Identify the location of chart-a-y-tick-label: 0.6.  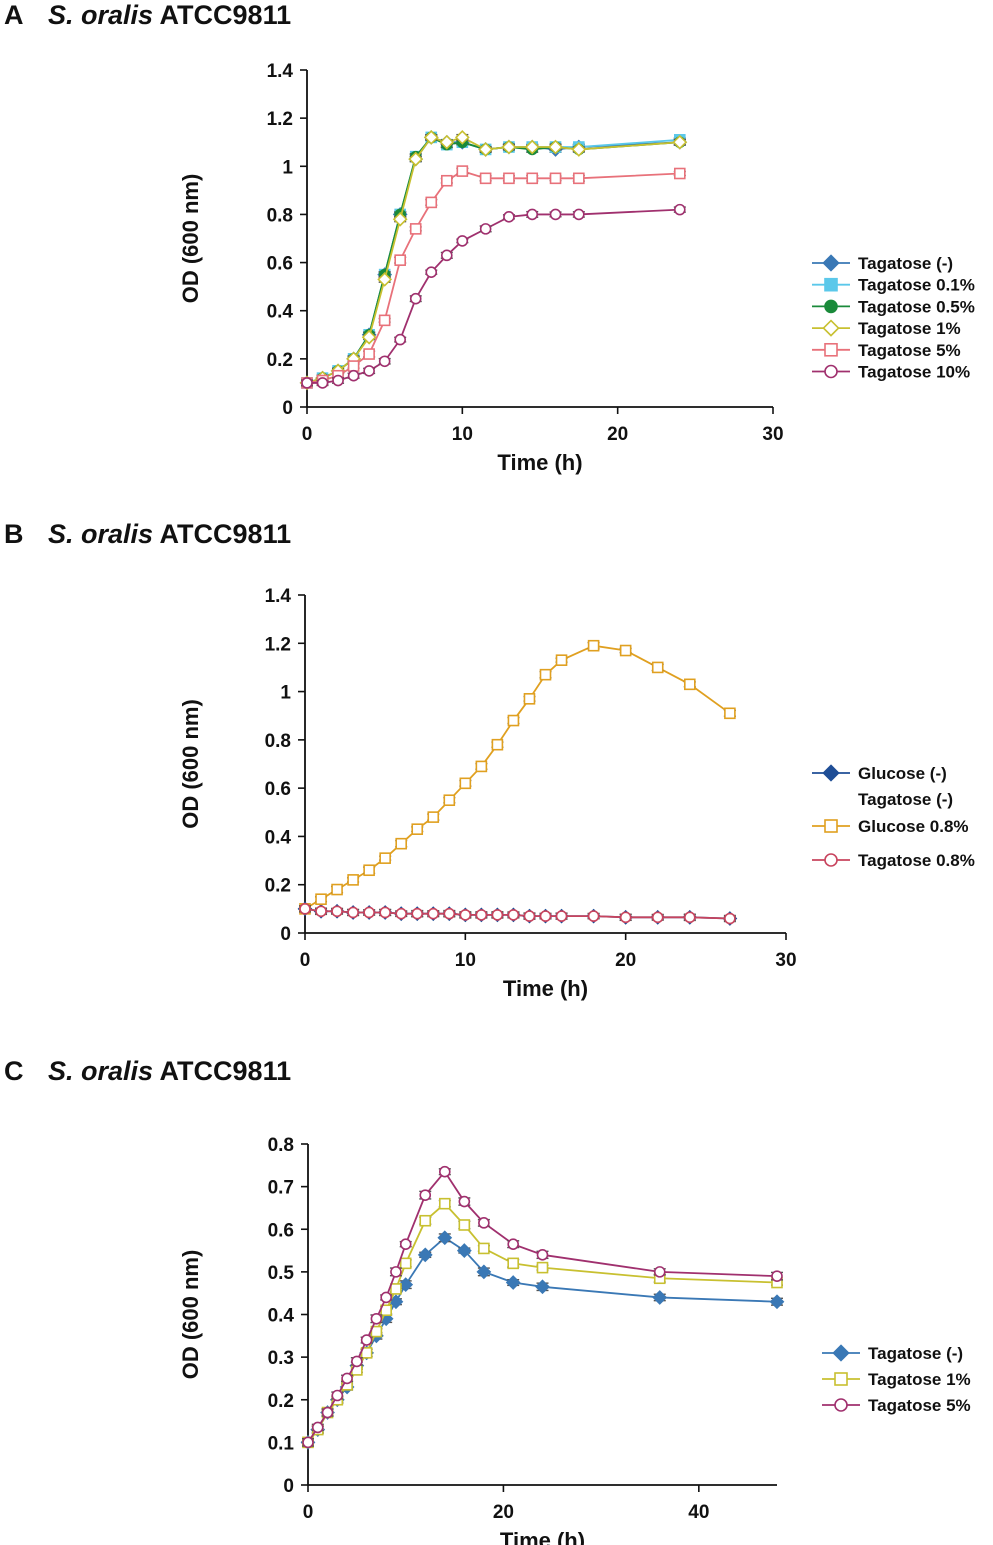
(280, 264).